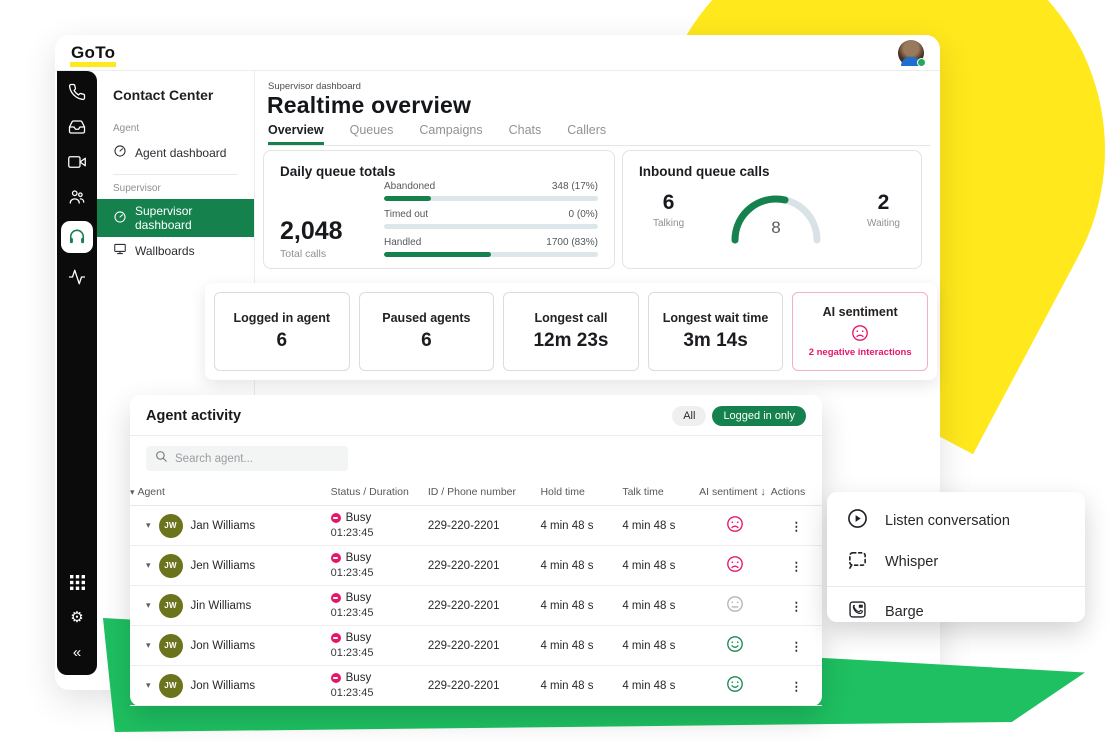  I want to click on search-input, so click(255, 458).